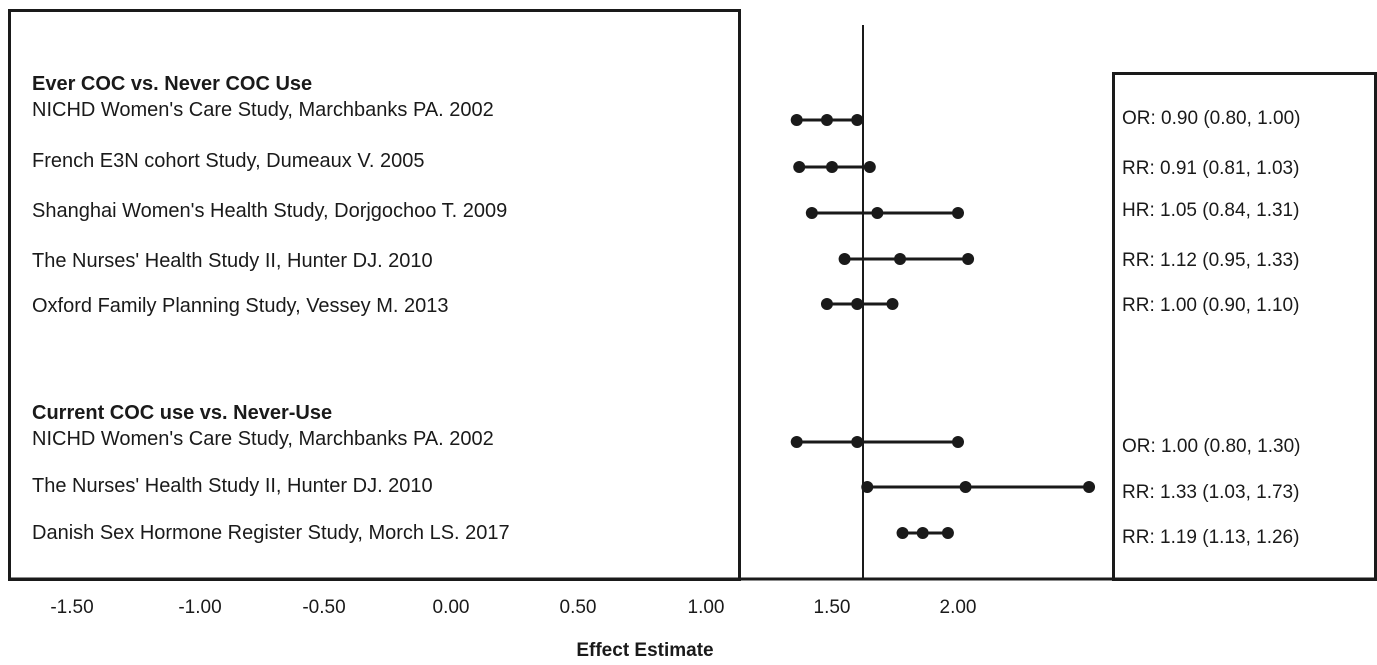 The width and height of the screenshot is (1377, 665). Describe the element at coordinates (578, 607) in the screenshot. I see `x-tick-label: 0.50` at that location.